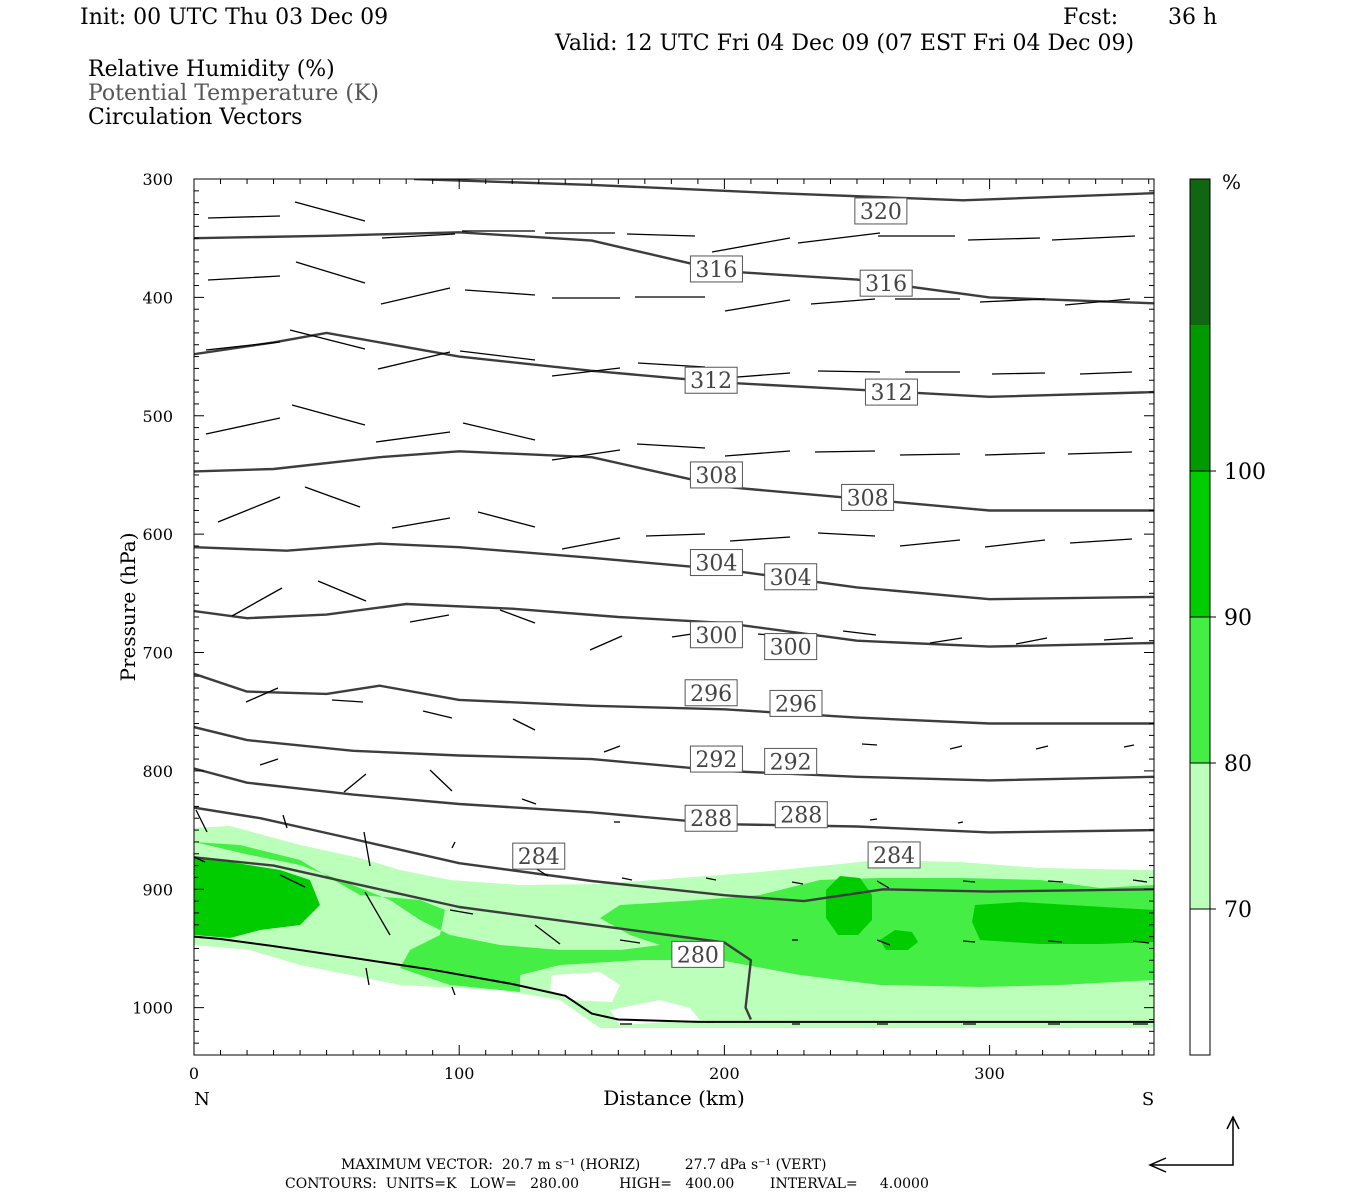  I want to click on reference-vector-icon, so click(1194, 1144).